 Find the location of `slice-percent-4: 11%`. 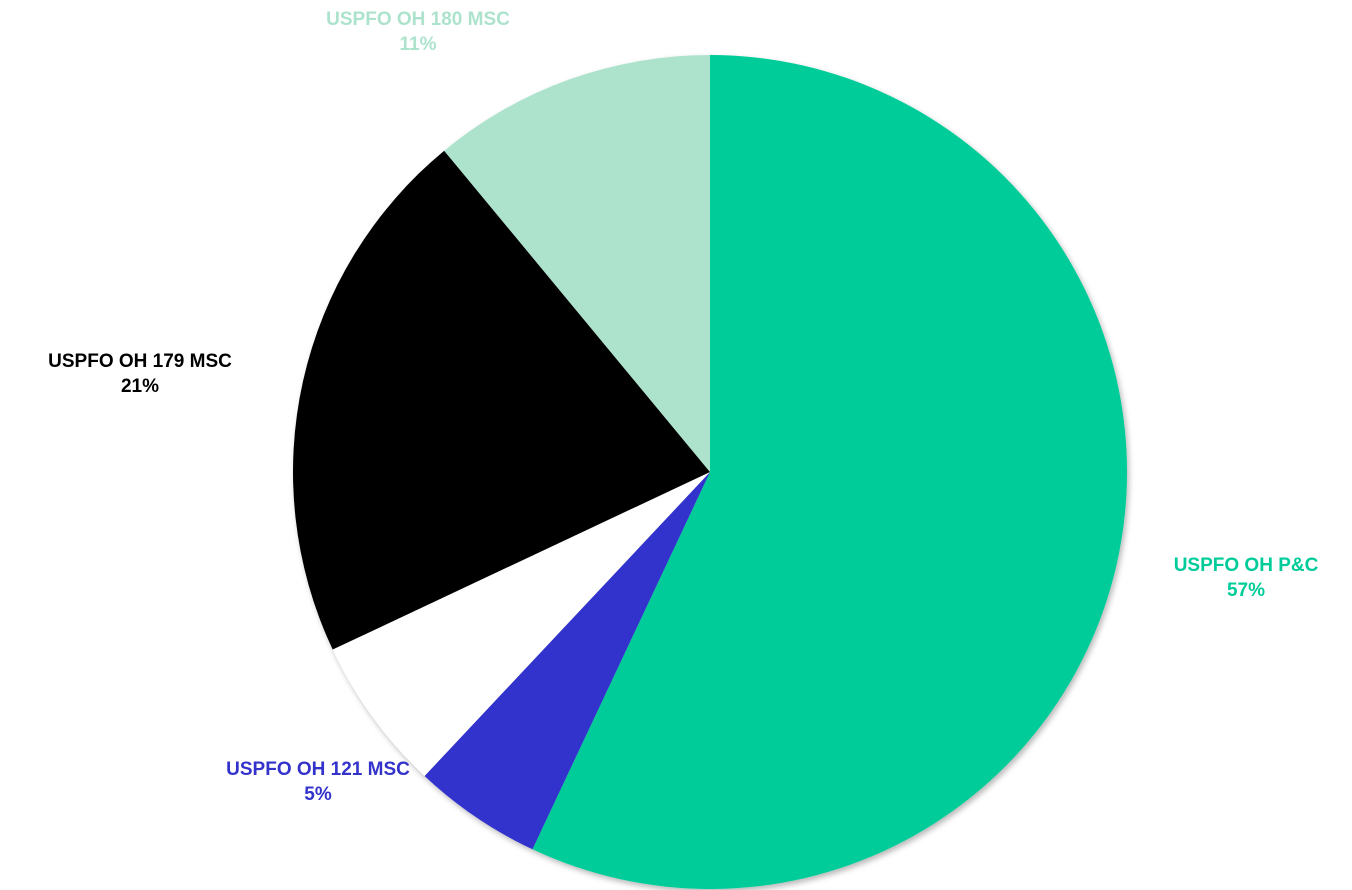

slice-percent-4: 11% is located at coordinates (418, 44).